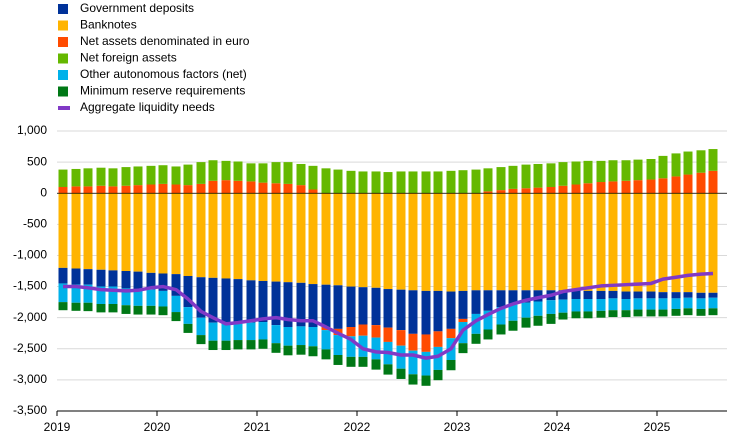  I want to click on x-tick-label: 2021, so click(257, 427).